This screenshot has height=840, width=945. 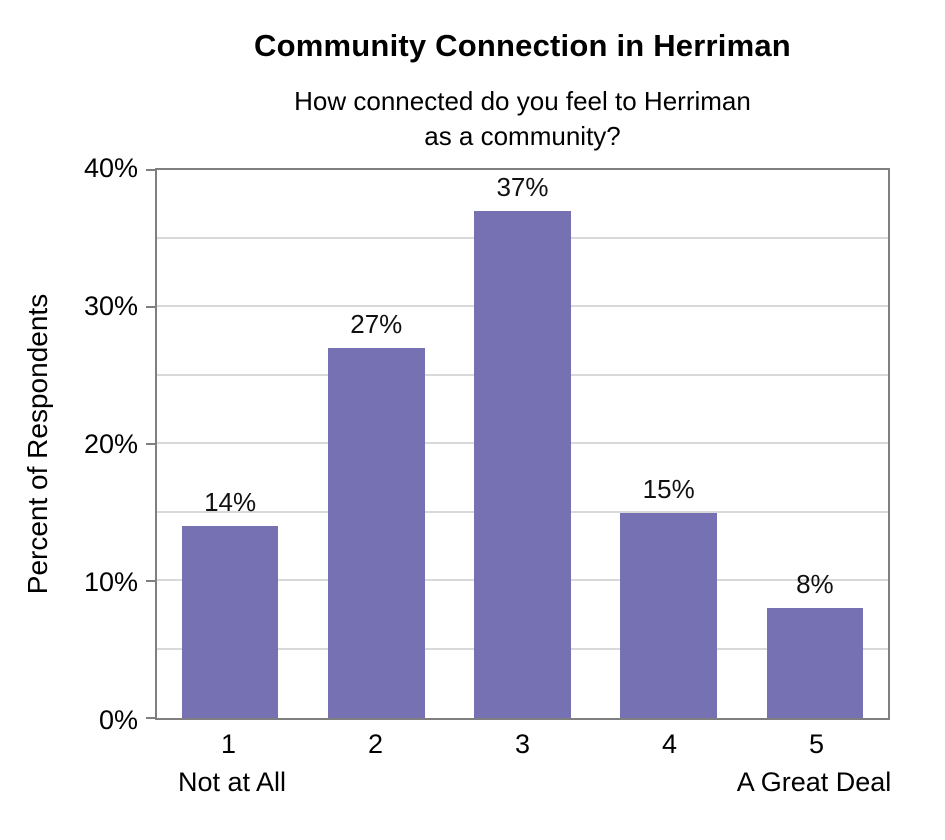 What do you see at coordinates (110, 306) in the screenshot?
I see `y-tick-label: 30%` at bounding box center [110, 306].